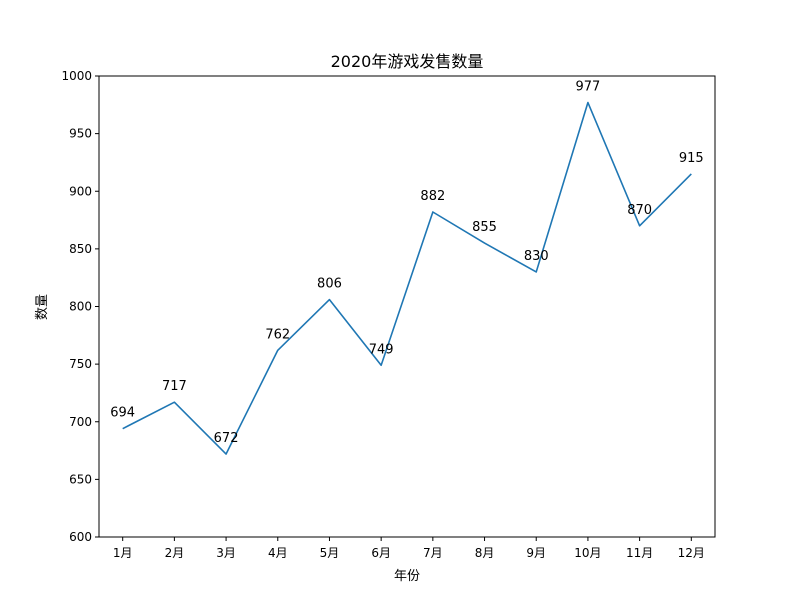  What do you see at coordinates (278, 553) in the screenshot?
I see `x-tick-label: 4月` at bounding box center [278, 553].